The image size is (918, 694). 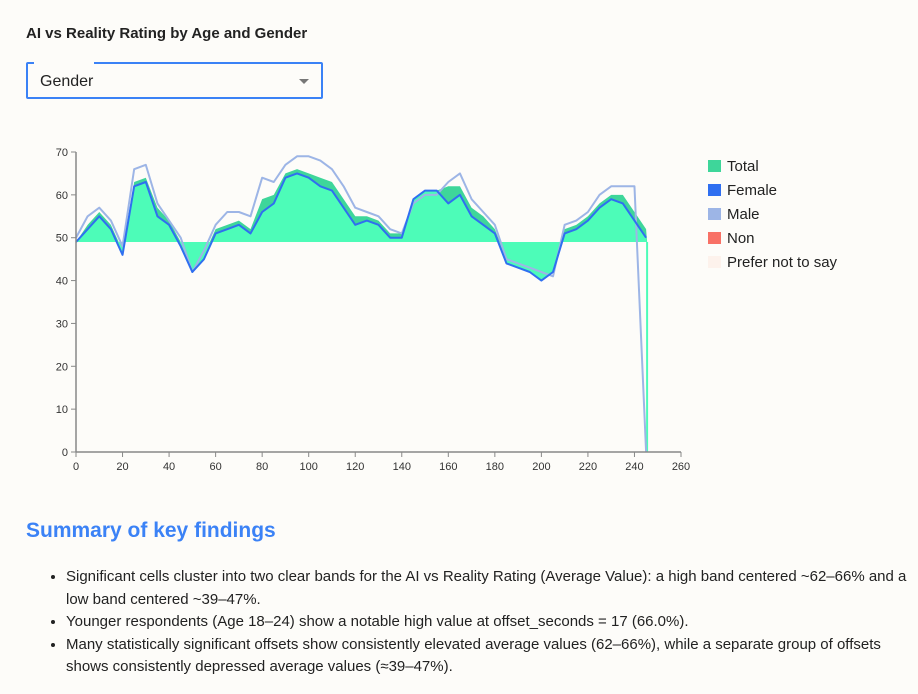 What do you see at coordinates (262, 467) in the screenshot?
I see `x-tick-label: 80` at bounding box center [262, 467].